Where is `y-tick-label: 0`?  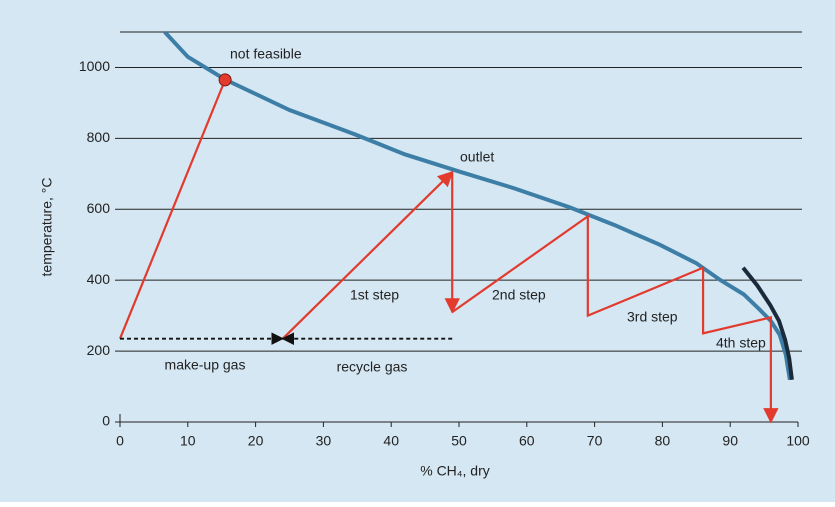 y-tick-label: 0 is located at coordinates (106, 421).